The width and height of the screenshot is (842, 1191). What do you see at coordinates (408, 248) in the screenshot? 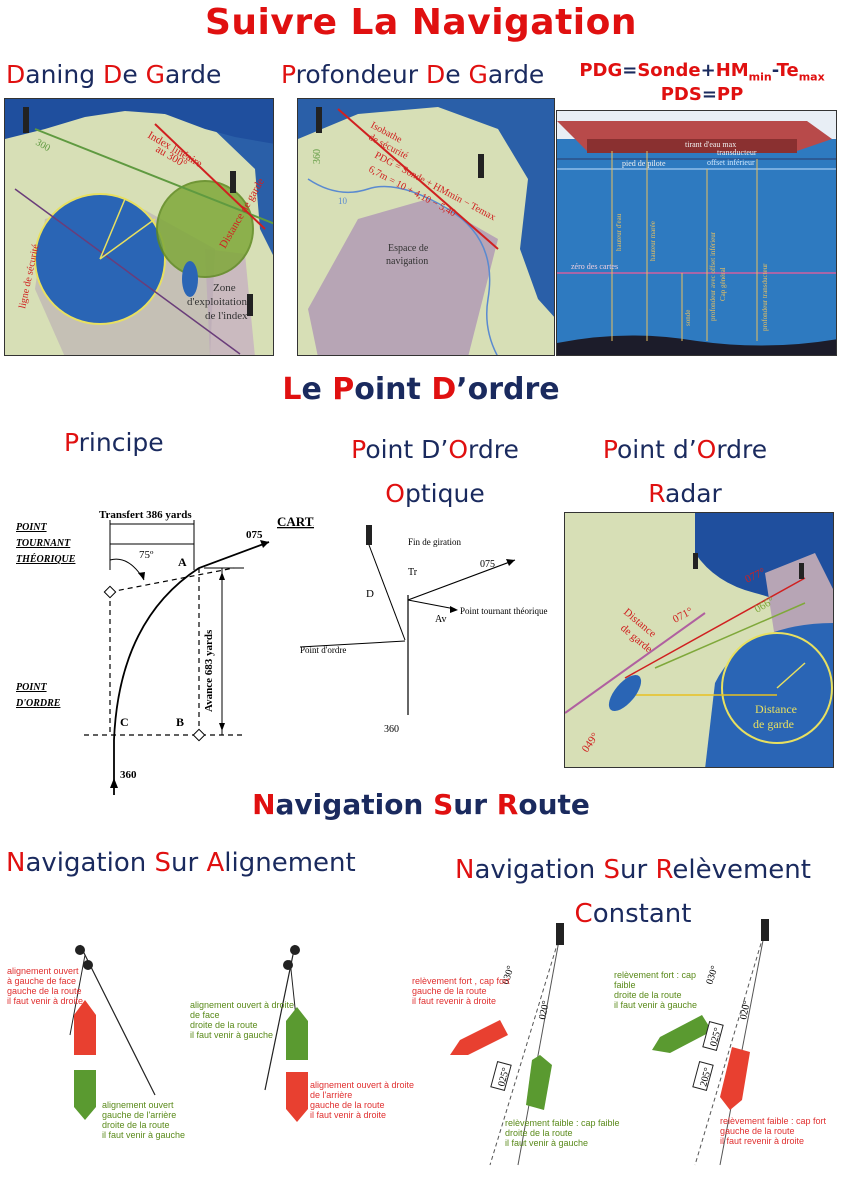
I see `espace-navigation-label: Espace de` at bounding box center [408, 248].